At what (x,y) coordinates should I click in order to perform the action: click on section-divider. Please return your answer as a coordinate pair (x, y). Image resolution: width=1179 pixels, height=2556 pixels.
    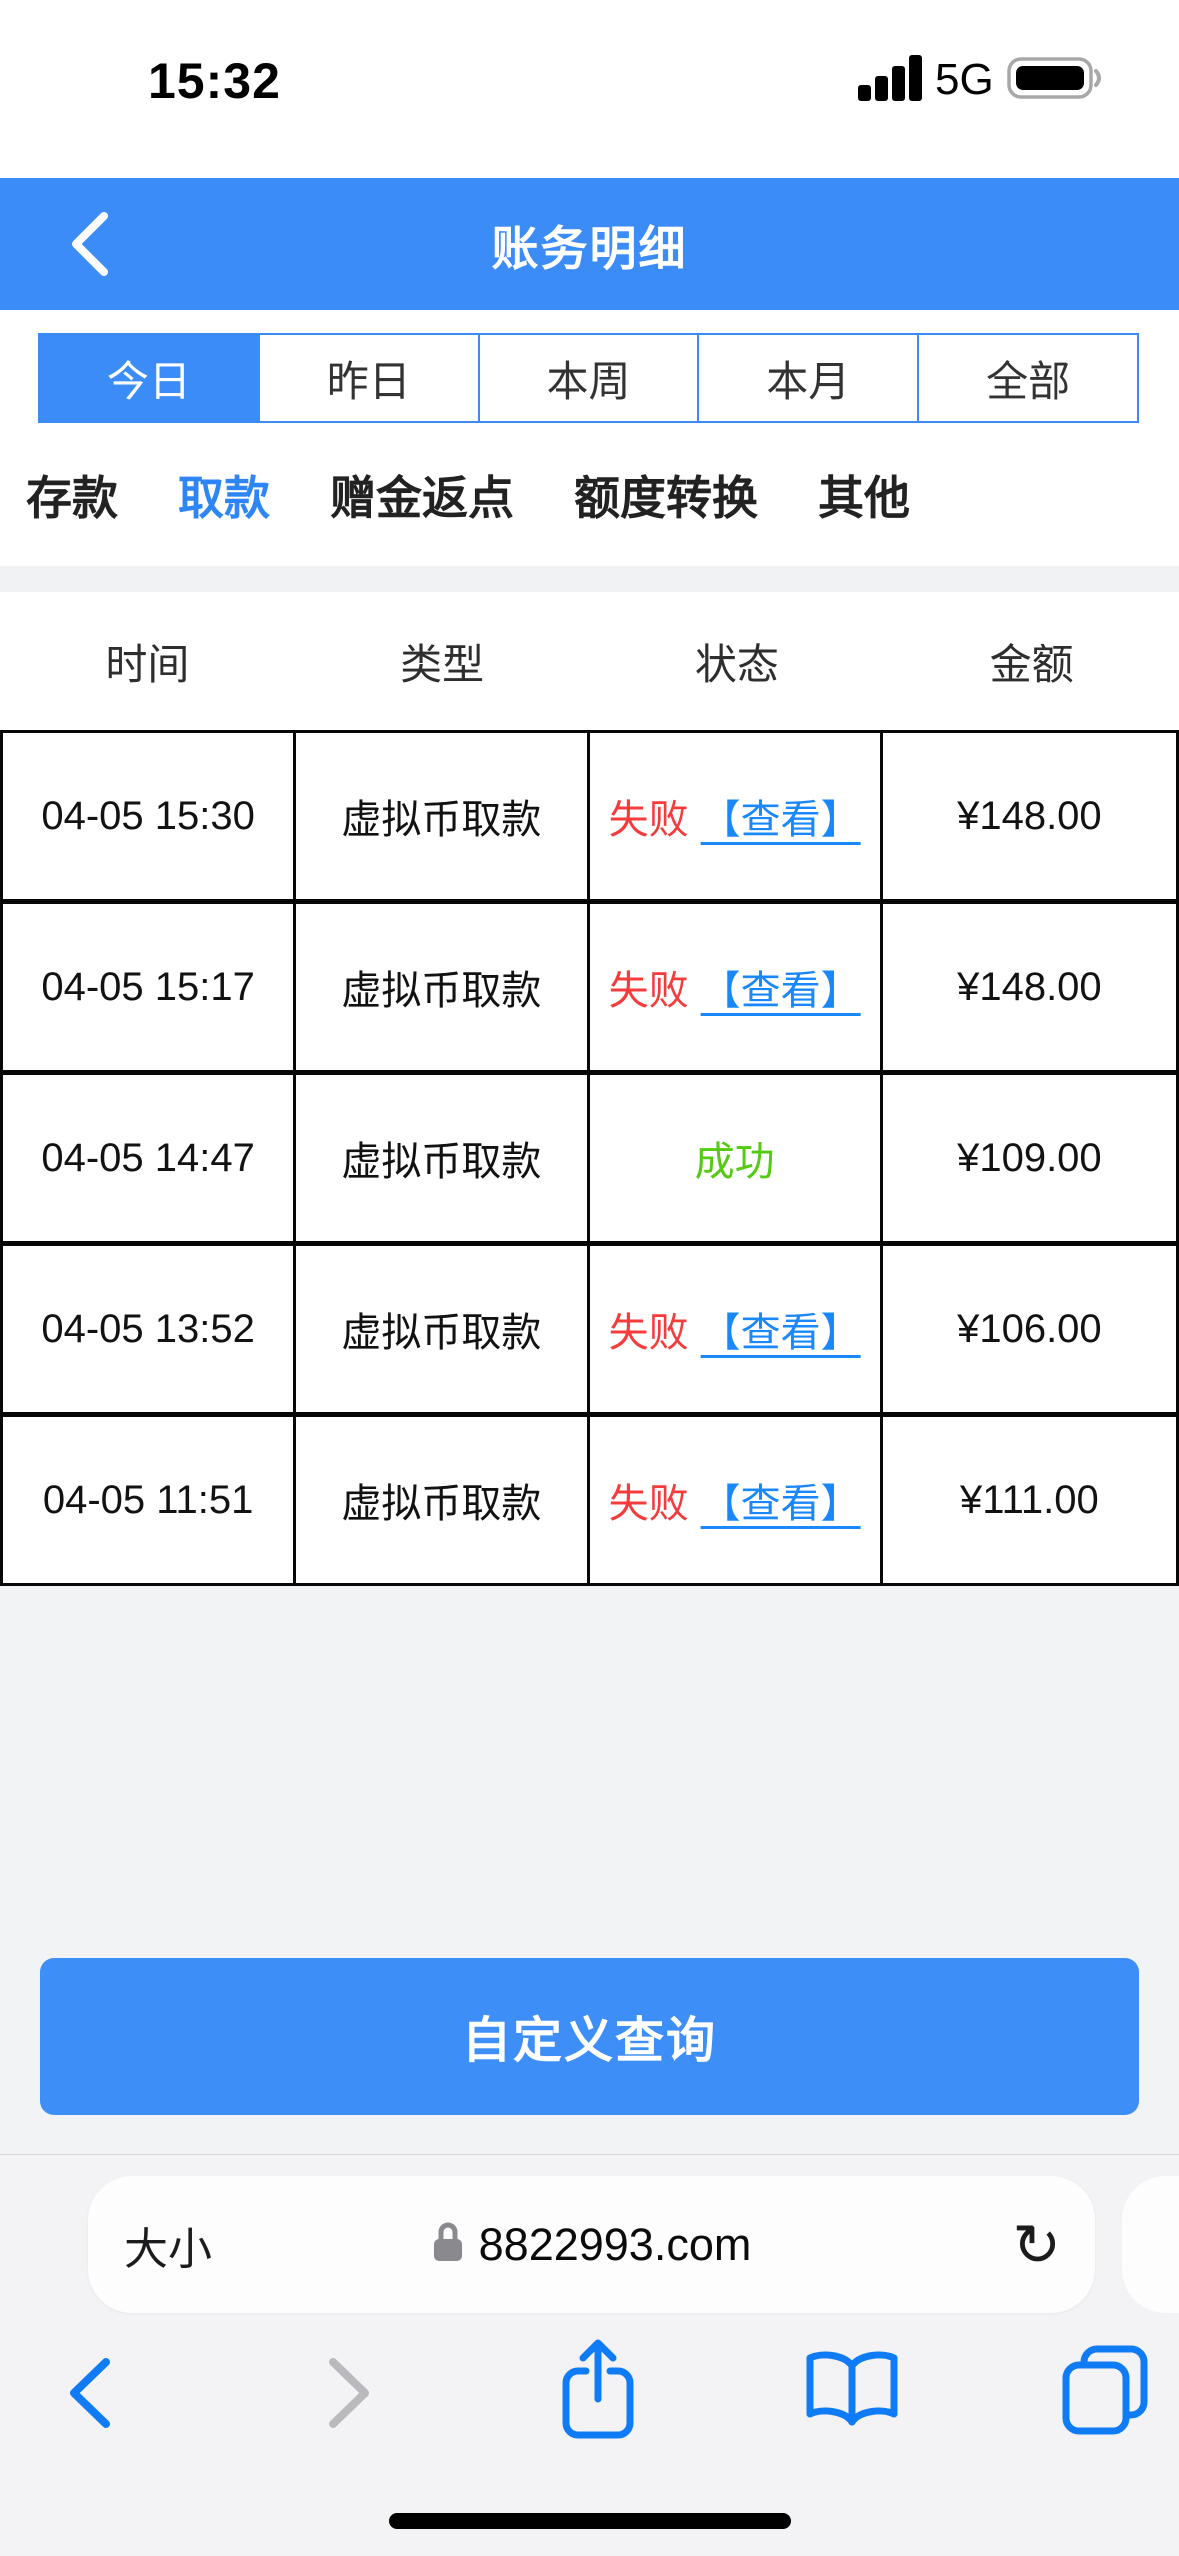
    Looking at the image, I should click on (589, 579).